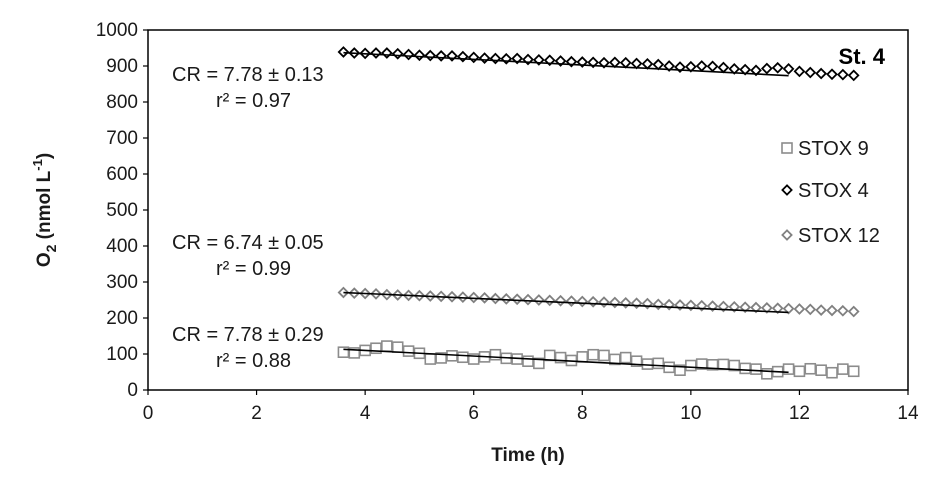  What do you see at coordinates (122, 102) in the screenshot?
I see `y-tick-label: 800` at bounding box center [122, 102].